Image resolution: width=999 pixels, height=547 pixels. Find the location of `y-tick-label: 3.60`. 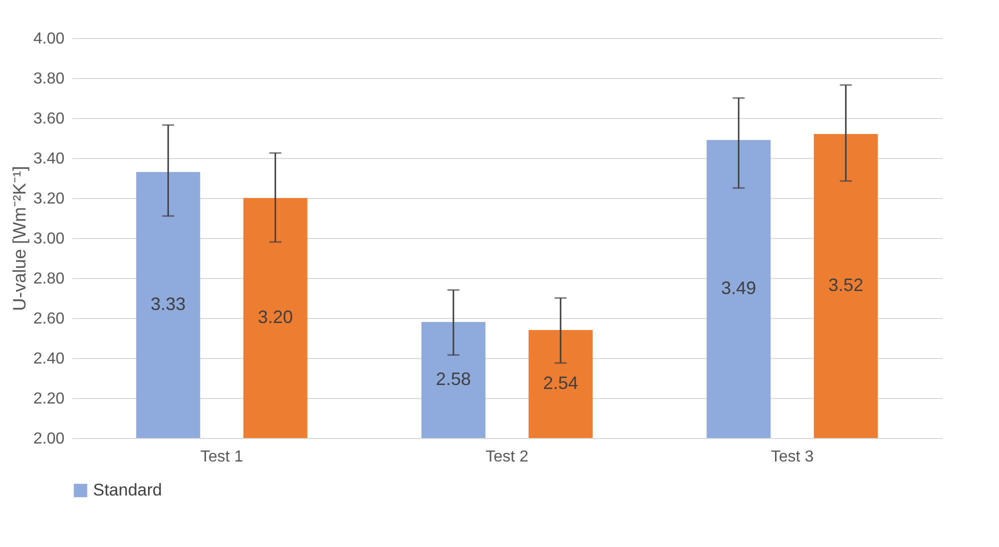

y-tick-label: 3.60 is located at coordinates (49, 119).